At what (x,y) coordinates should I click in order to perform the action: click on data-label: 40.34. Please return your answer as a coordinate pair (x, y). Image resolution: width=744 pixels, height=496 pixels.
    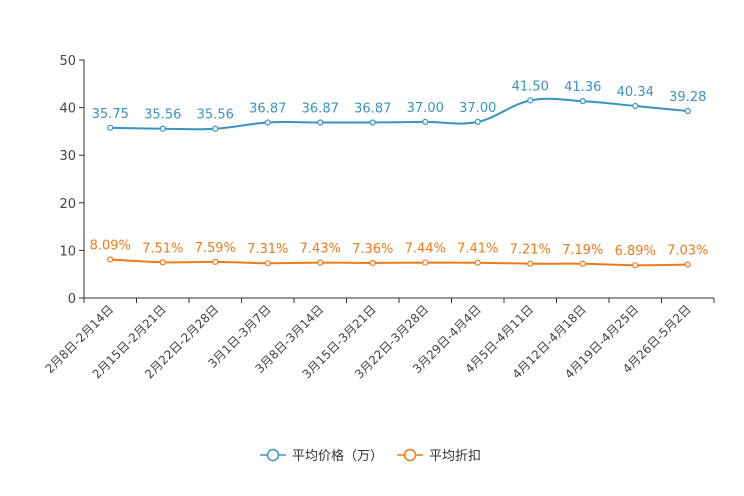
    Looking at the image, I should click on (635, 92).